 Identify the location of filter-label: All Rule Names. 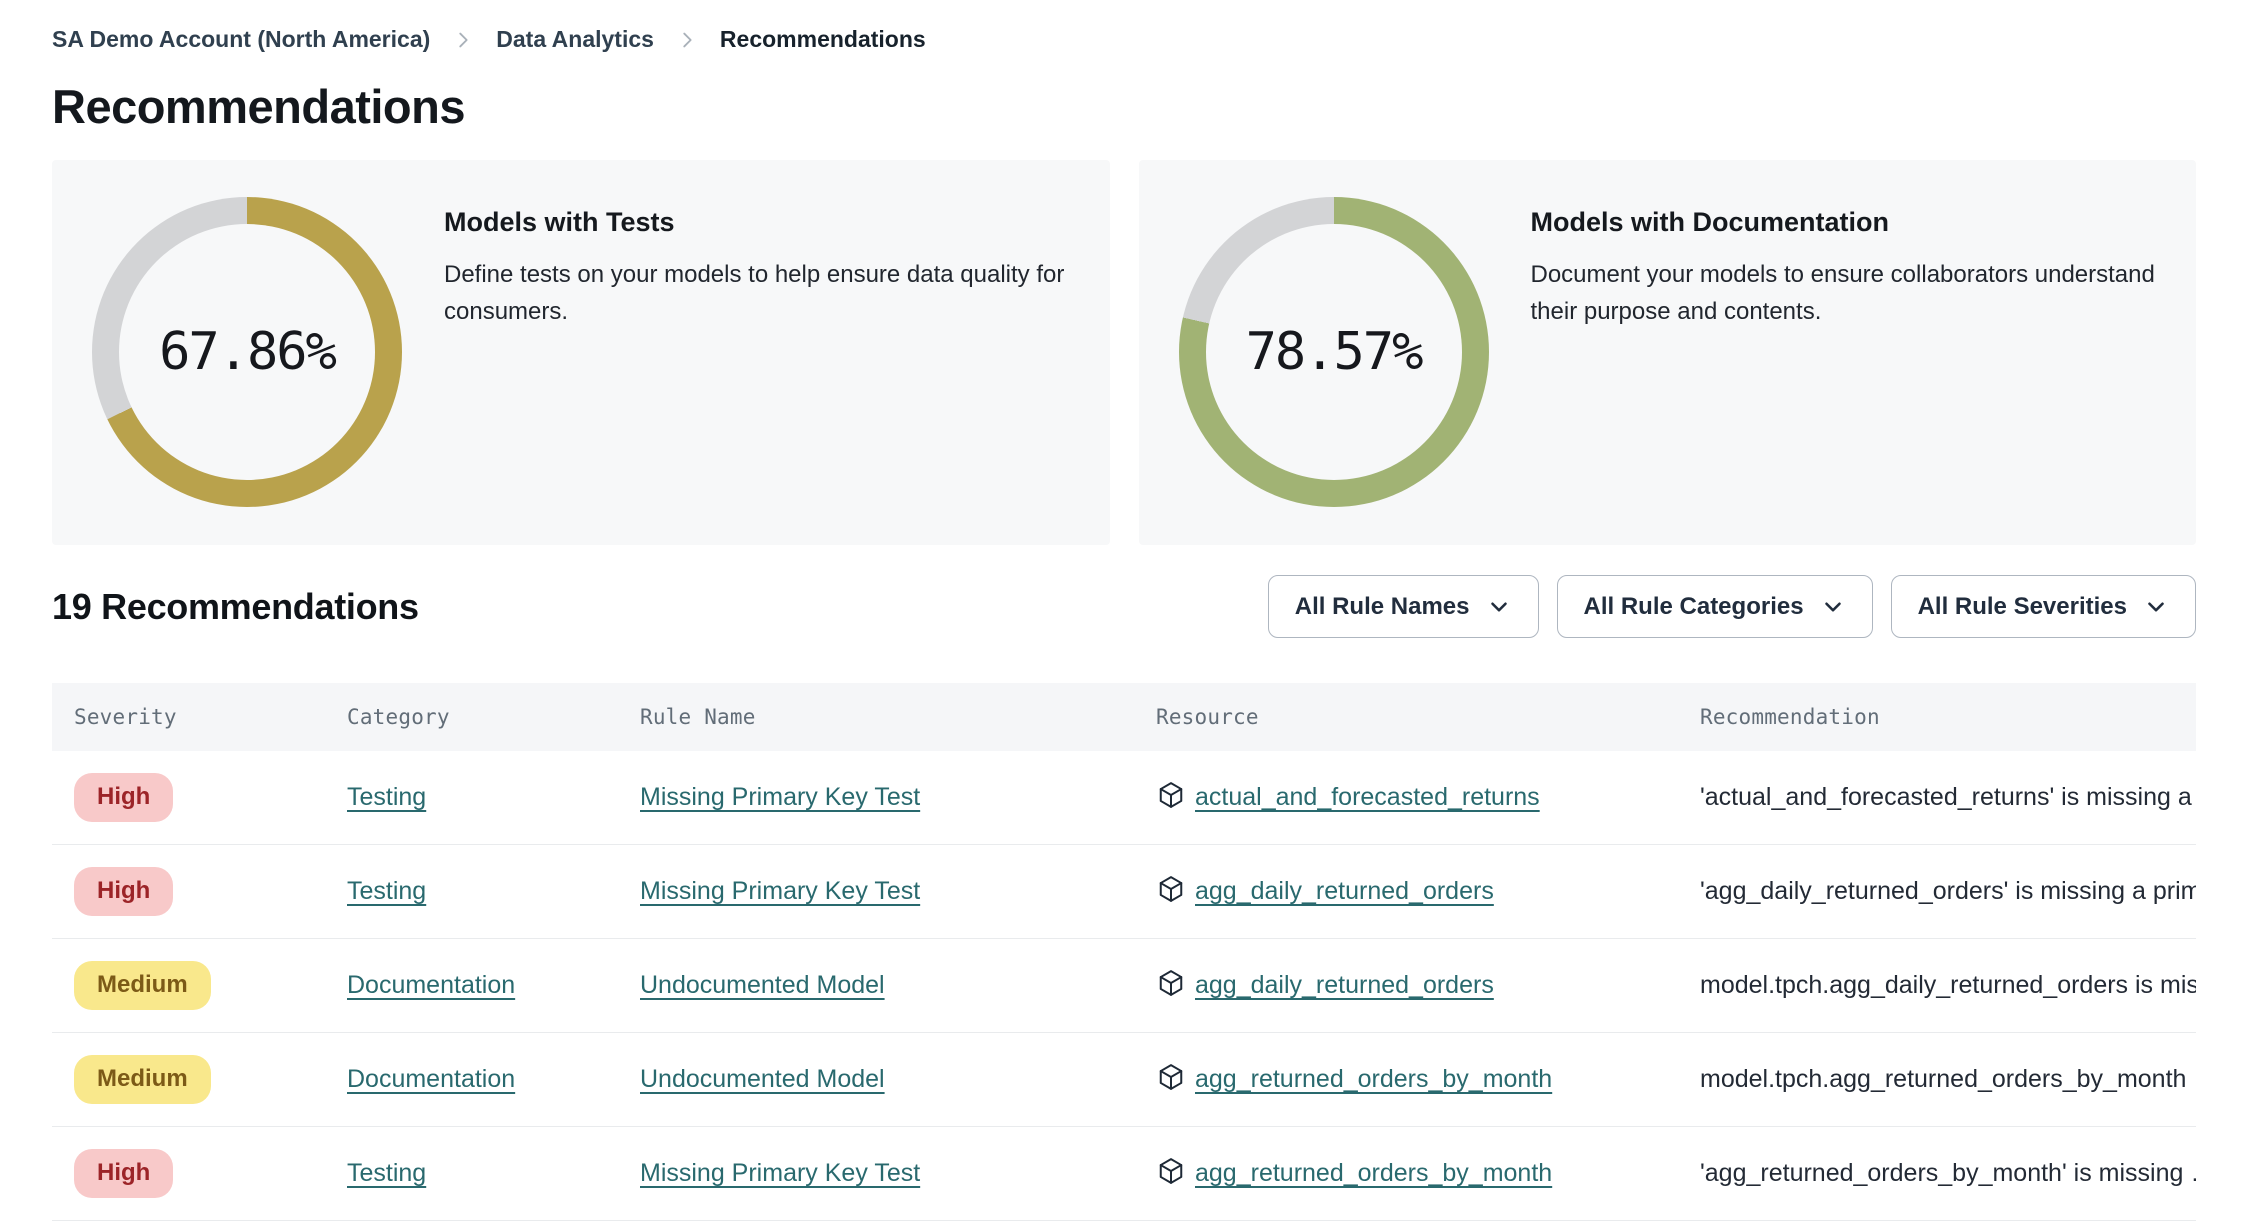
(1382, 606).